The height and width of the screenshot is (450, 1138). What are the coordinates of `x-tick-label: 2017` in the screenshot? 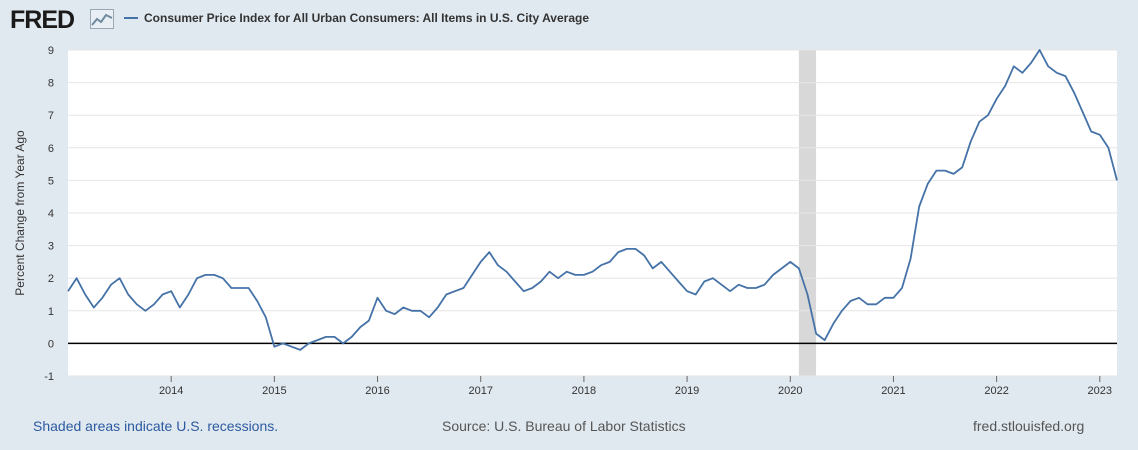 It's located at (480, 391).